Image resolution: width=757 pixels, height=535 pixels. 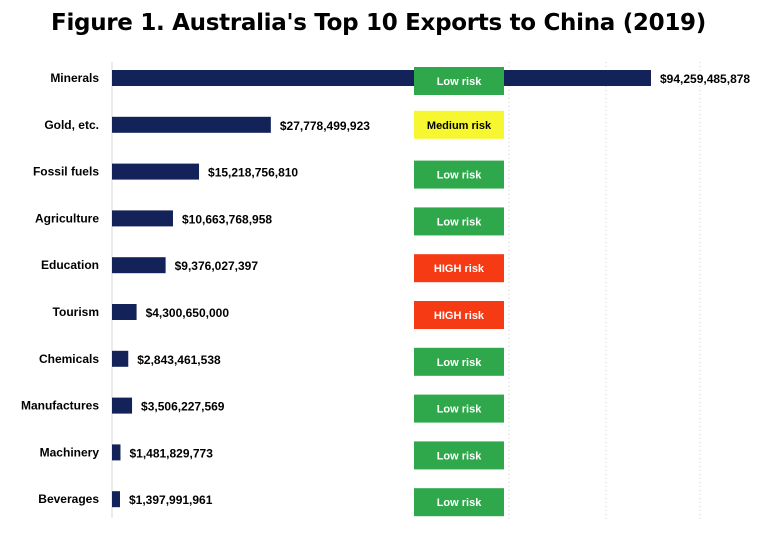 What do you see at coordinates (188, 313) in the screenshot?
I see `value-label: $4,300,650,000` at bounding box center [188, 313].